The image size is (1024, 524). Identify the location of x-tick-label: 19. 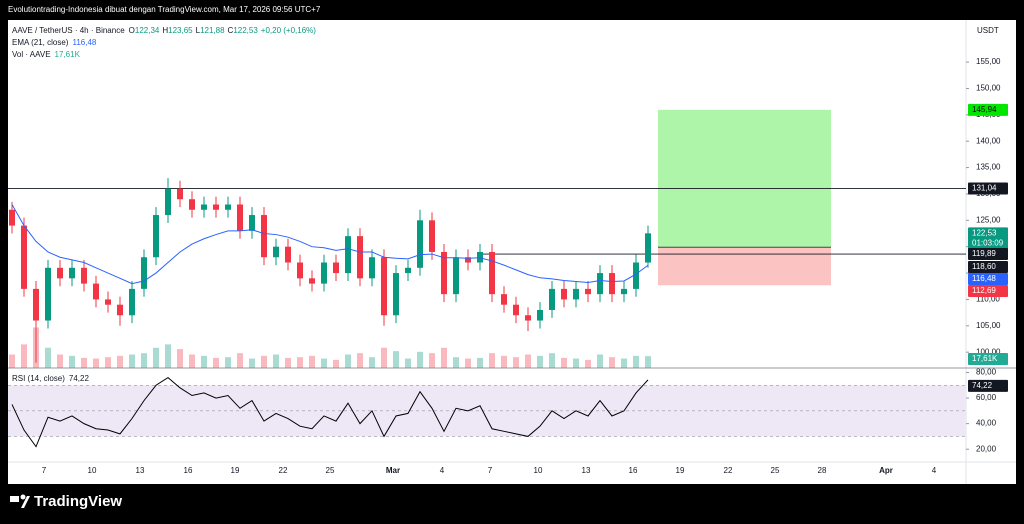
(235, 470).